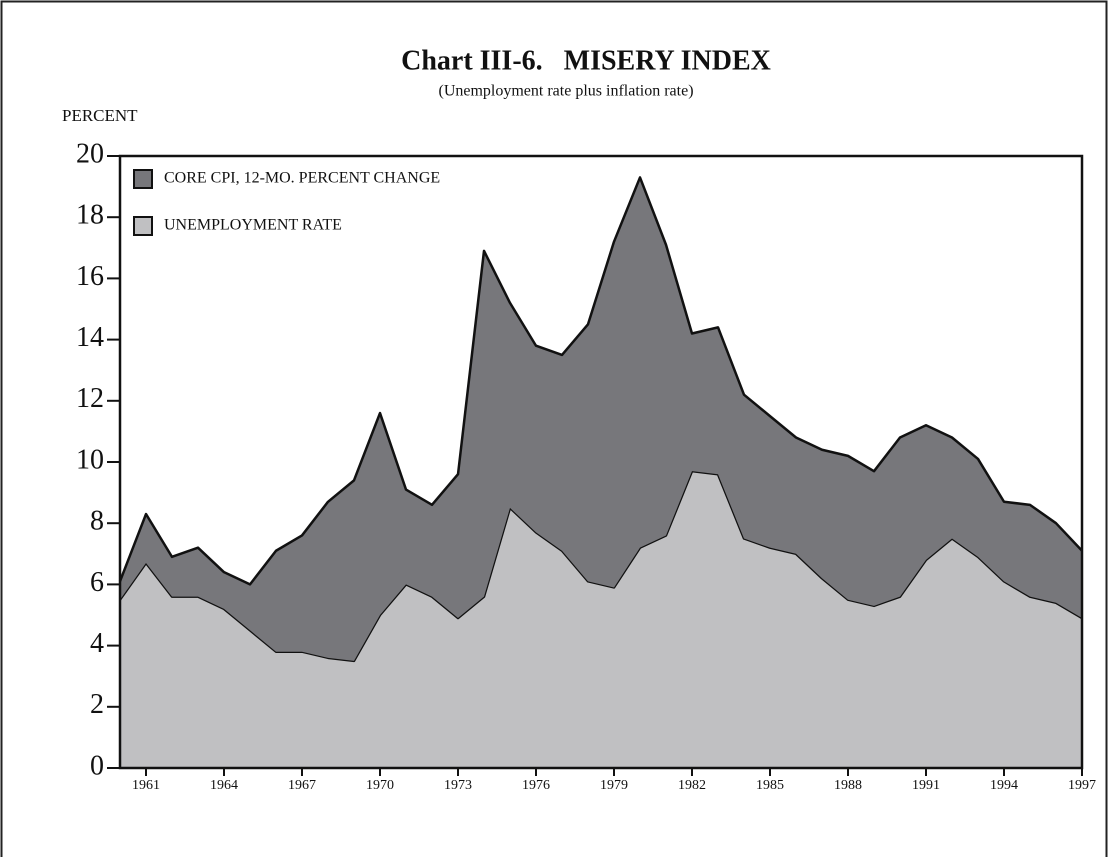 This screenshot has height=857, width=1108. I want to click on y-tick-label: 8, so click(97, 521).